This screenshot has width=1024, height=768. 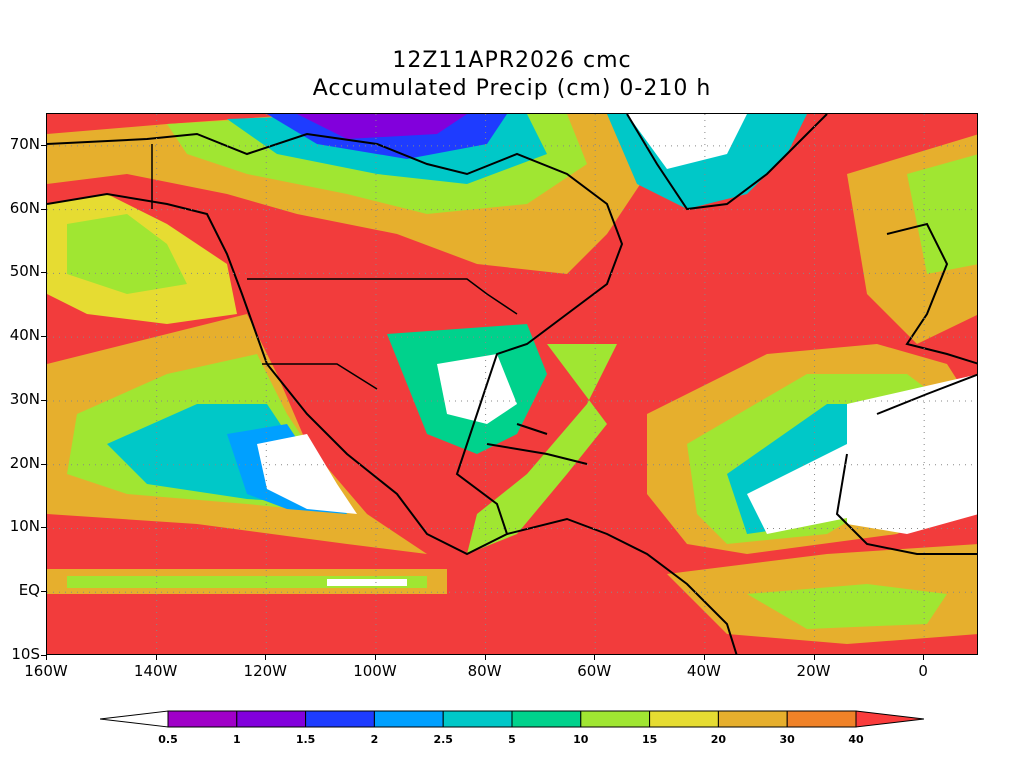 What do you see at coordinates (46, 671) in the screenshot?
I see `x-tick-label: 160W` at bounding box center [46, 671].